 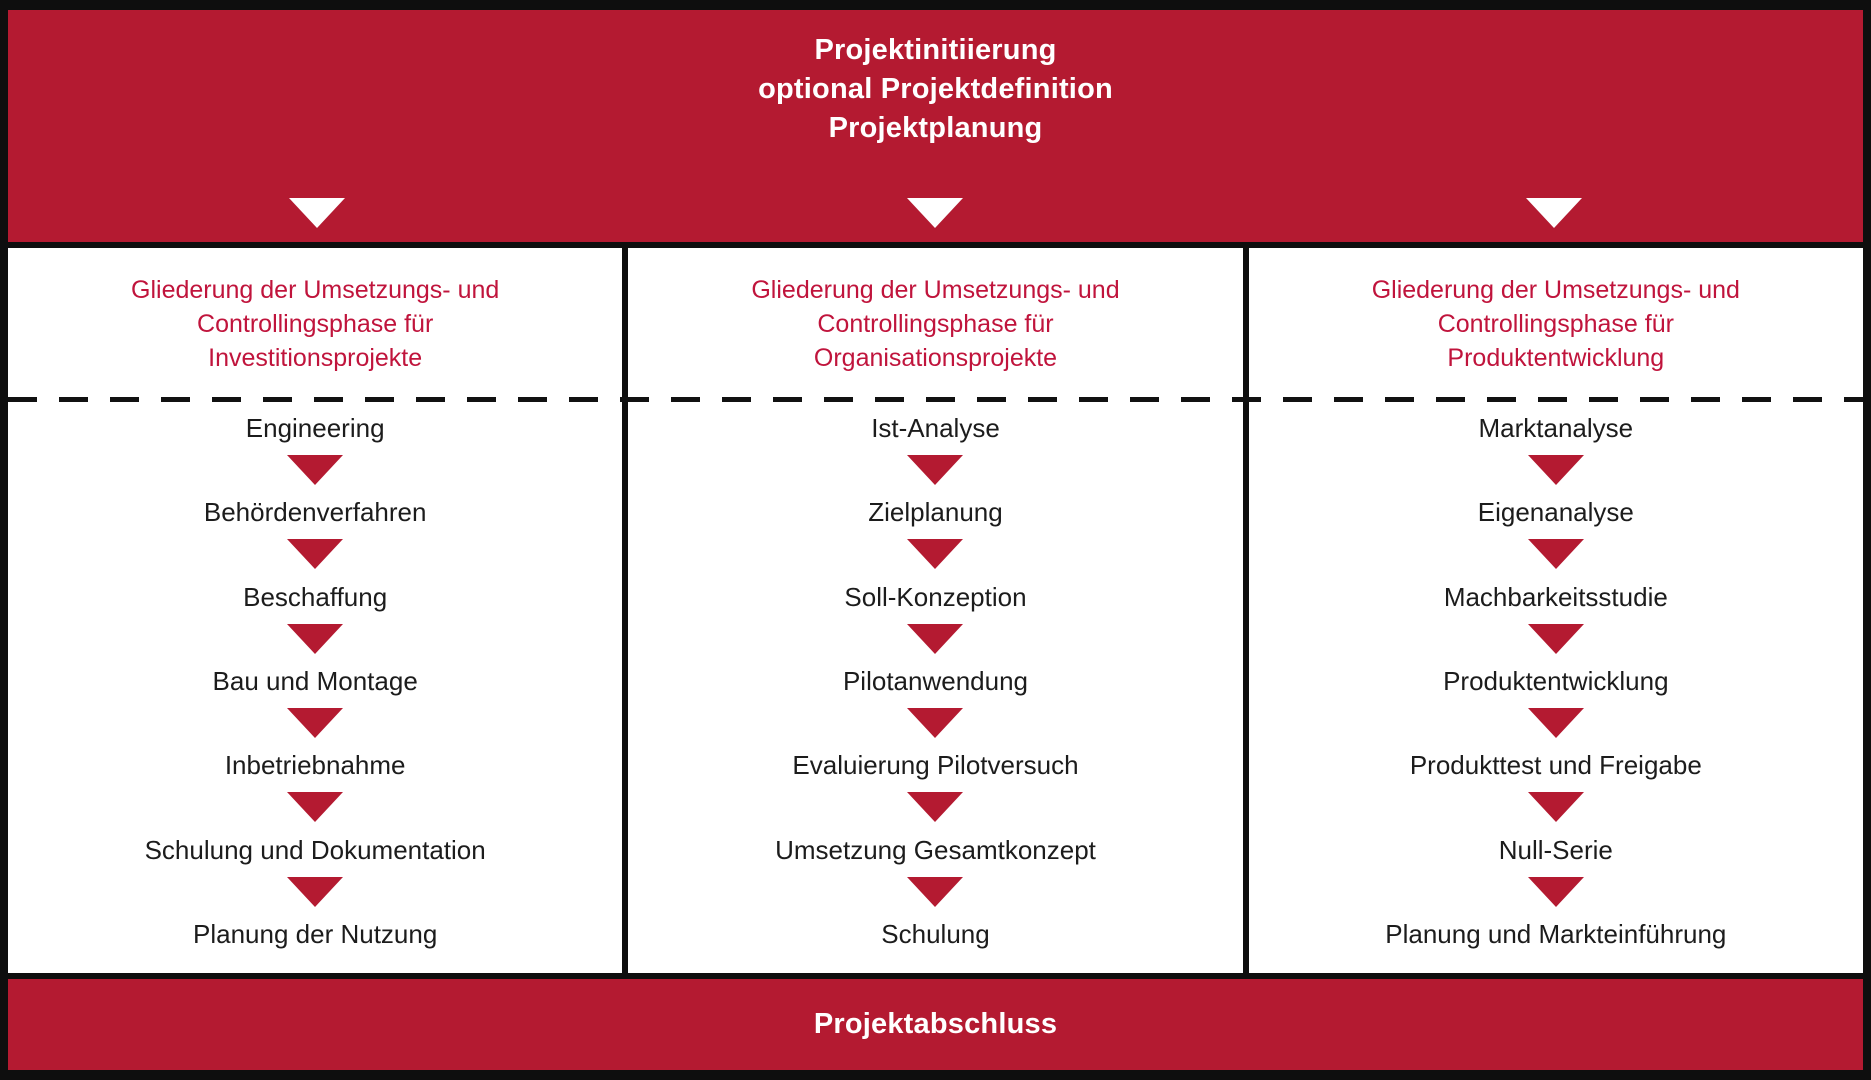 I want to click on step-label: Beschaffung, so click(x=315, y=596).